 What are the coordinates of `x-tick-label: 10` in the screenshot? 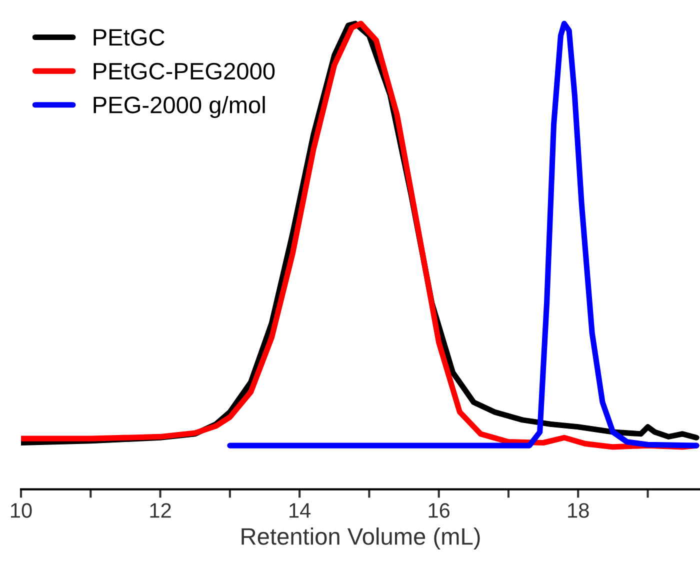 It's located at (21, 510).